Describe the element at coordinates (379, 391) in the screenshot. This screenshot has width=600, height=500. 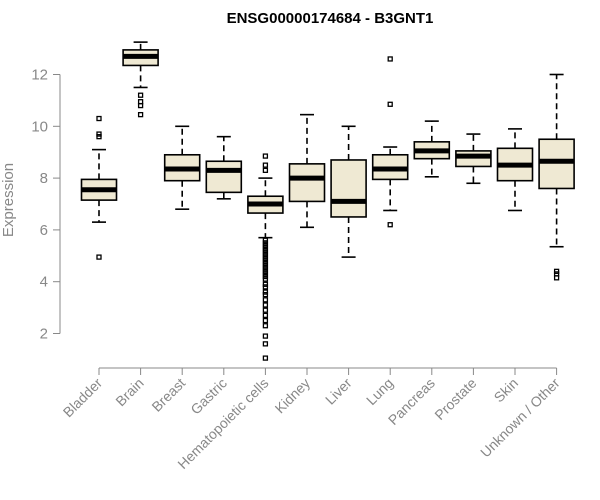
I see `x-tick-label: Lung` at that location.